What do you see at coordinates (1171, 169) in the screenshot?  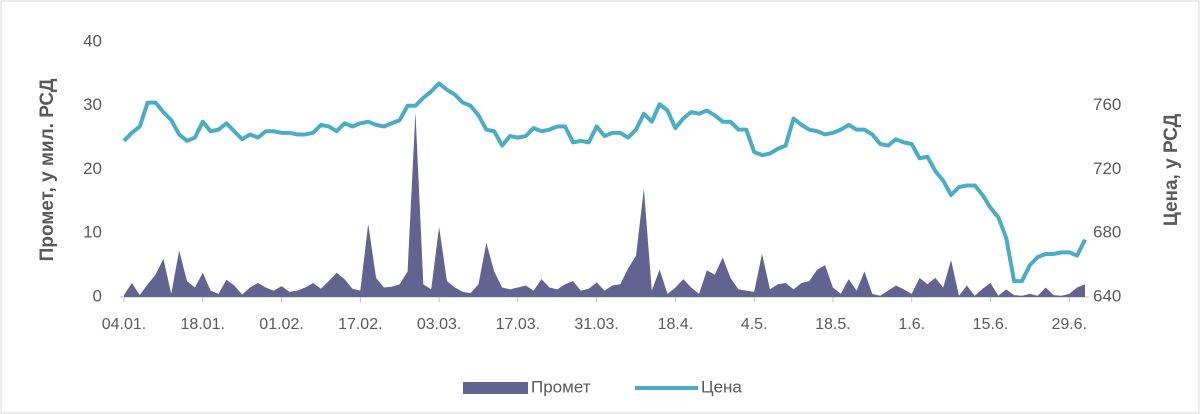 I see `y2-axis-title: Цена, у РСД` at bounding box center [1171, 169].